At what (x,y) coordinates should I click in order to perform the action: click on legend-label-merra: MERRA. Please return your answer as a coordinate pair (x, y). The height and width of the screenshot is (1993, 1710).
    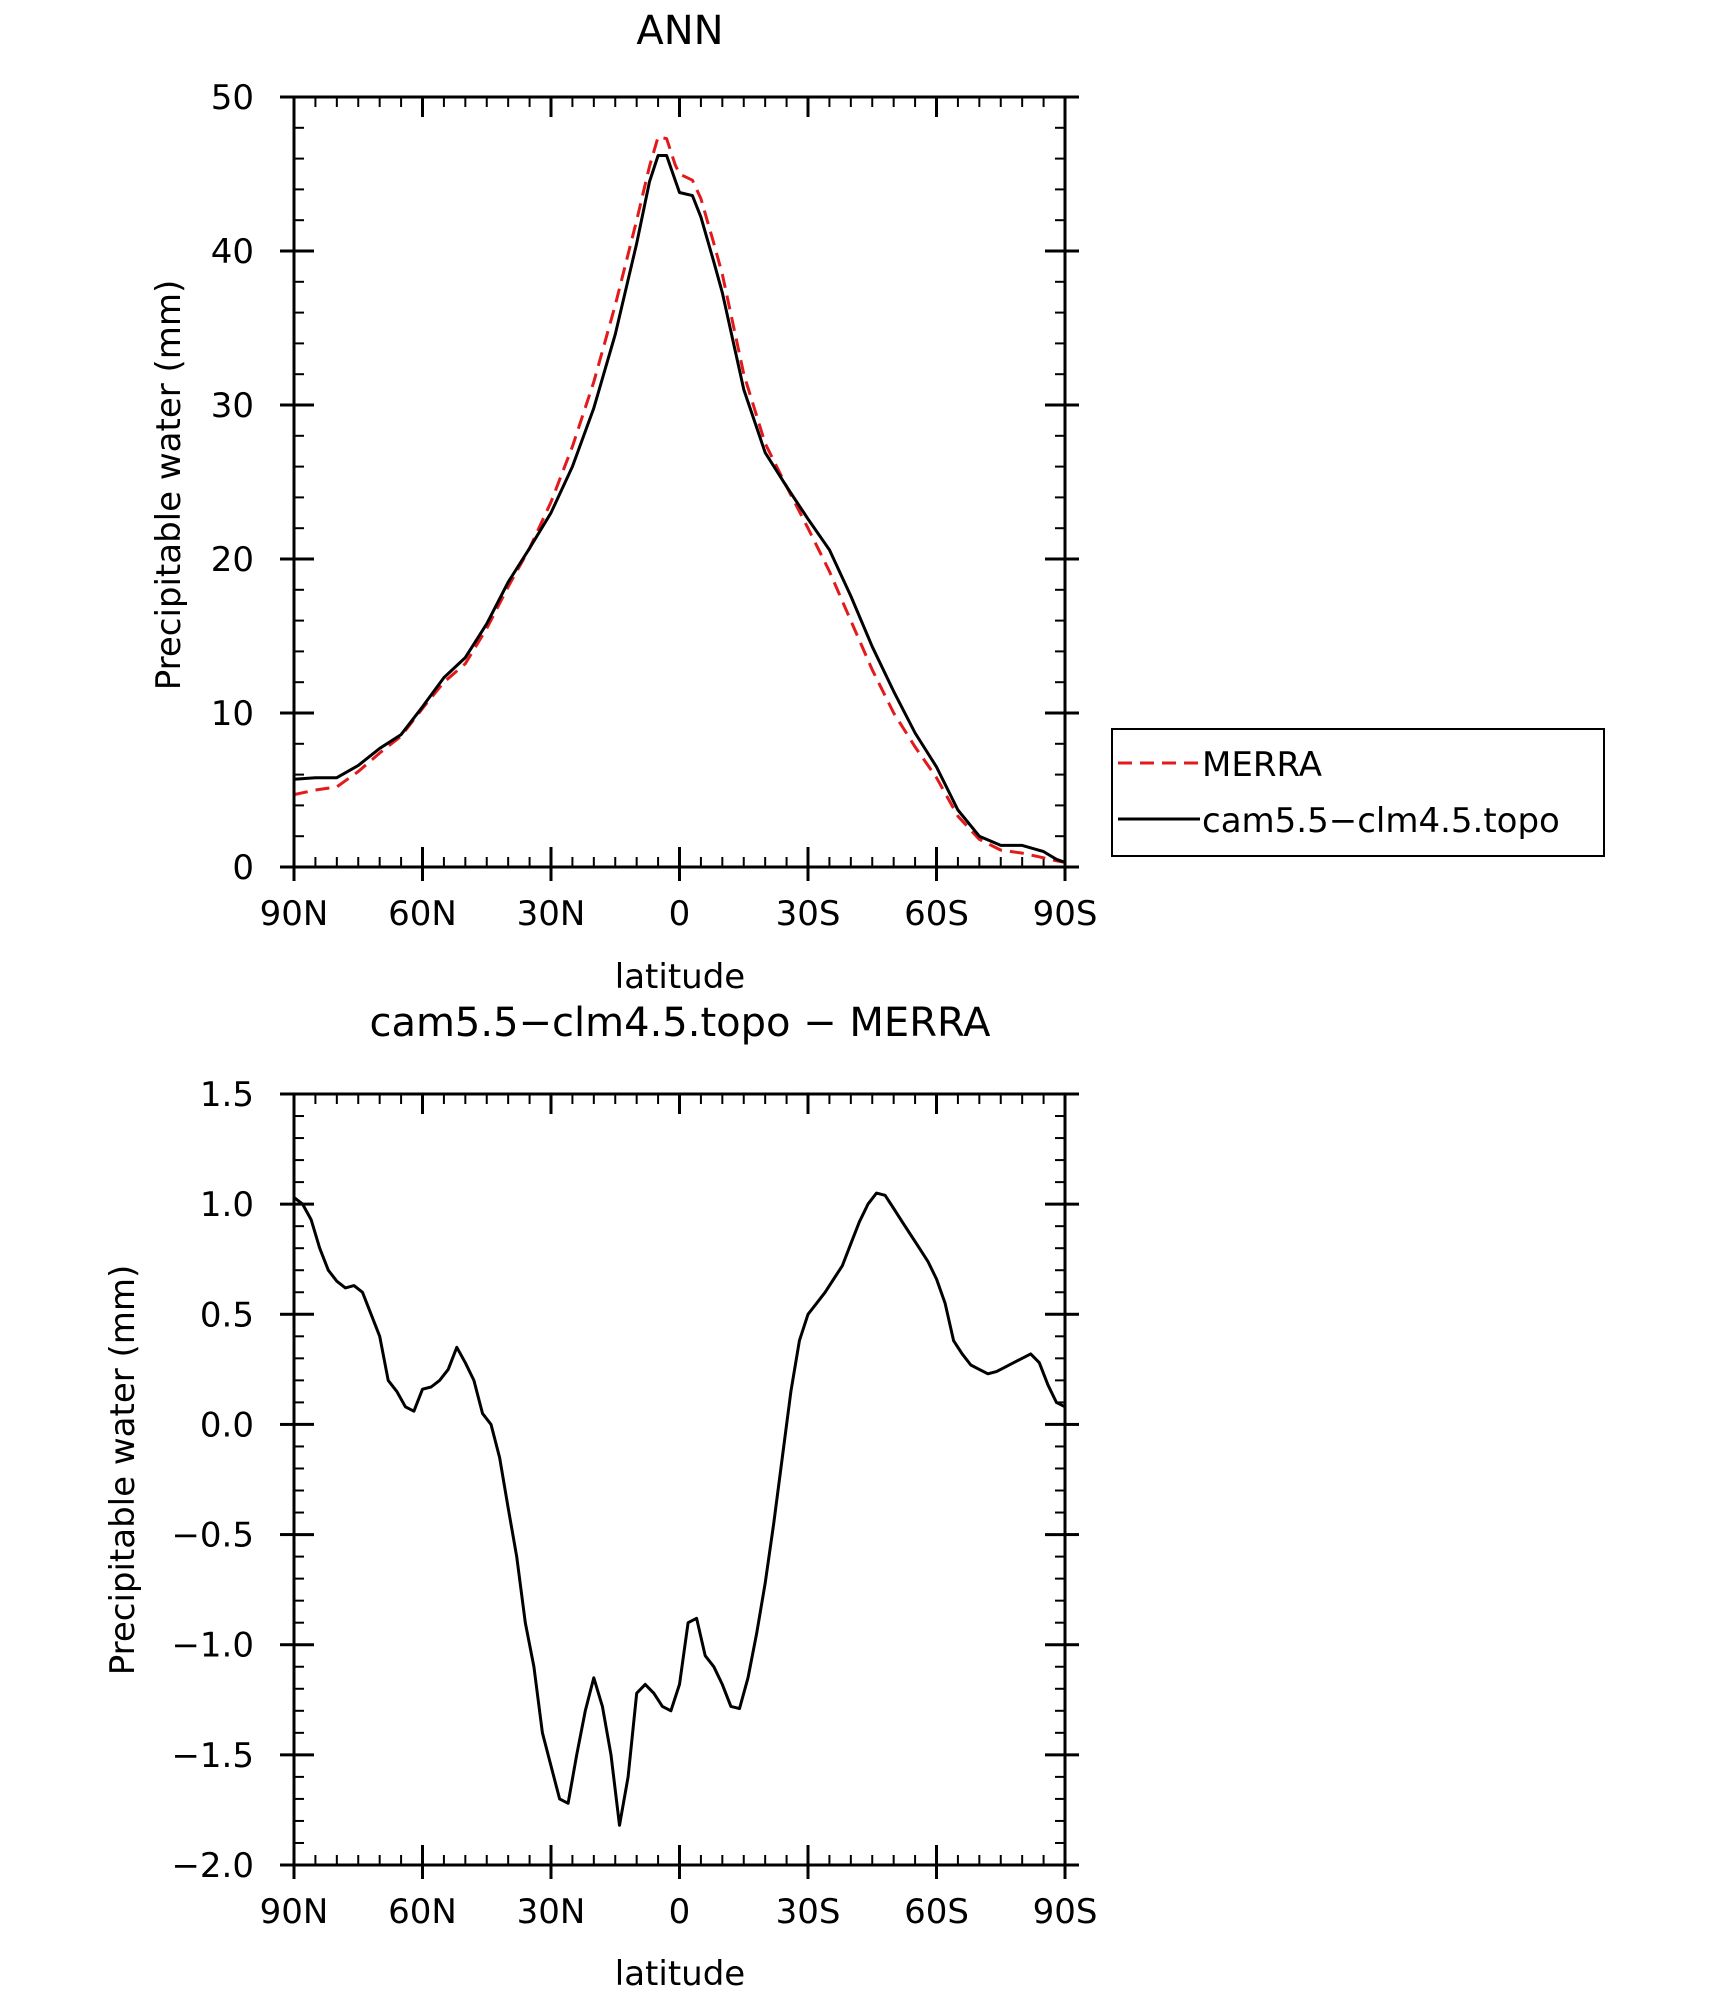
    Looking at the image, I should click on (1262, 765).